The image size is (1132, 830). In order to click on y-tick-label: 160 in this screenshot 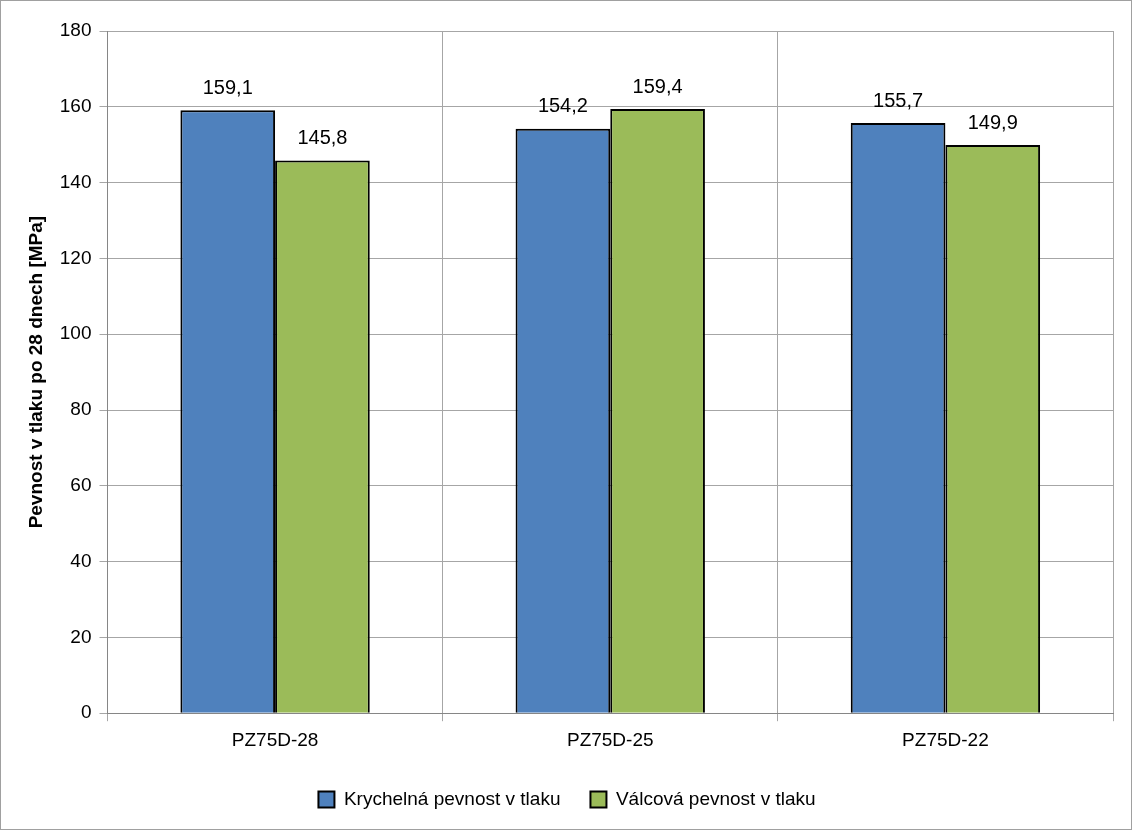, I will do `click(75, 106)`.